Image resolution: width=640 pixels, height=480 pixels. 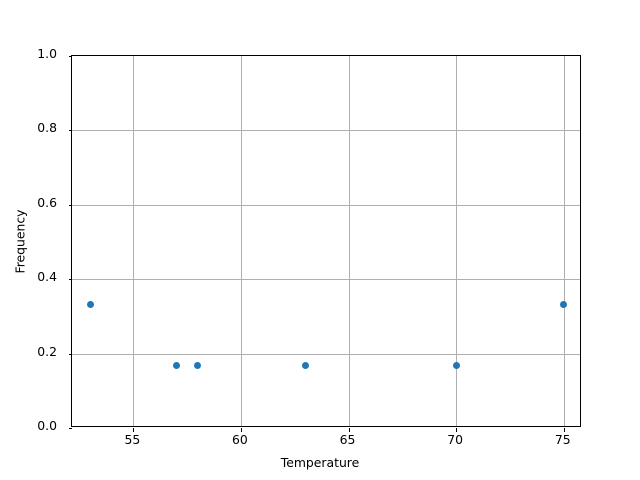 I want to click on y-tick-label: 1.0, so click(x=47, y=53).